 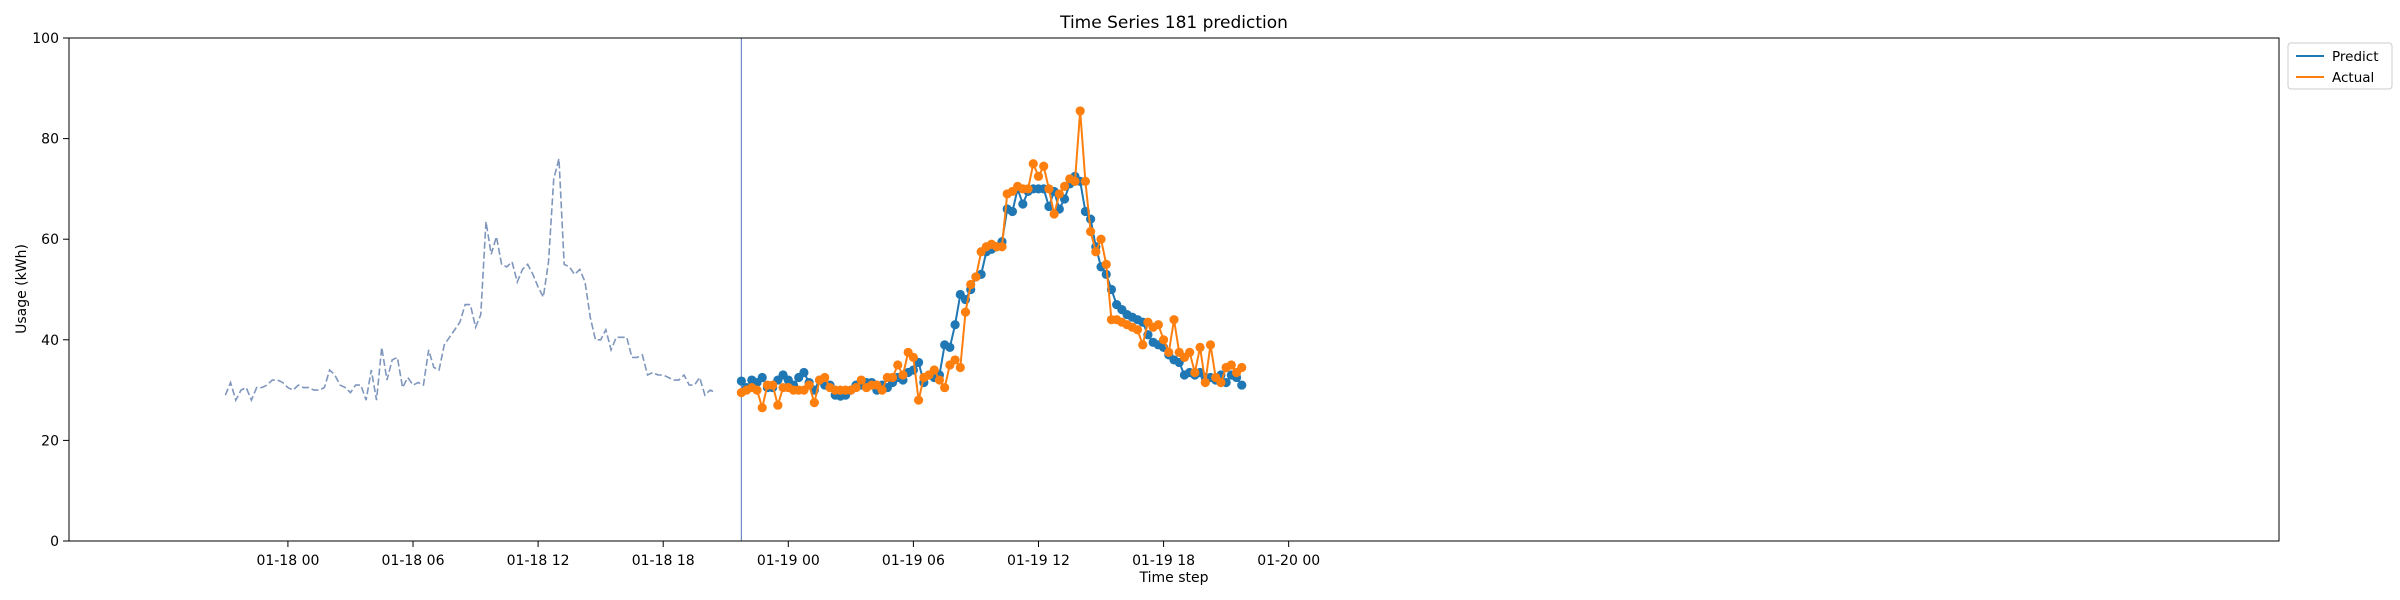 What do you see at coordinates (45, 39) in the screenshot?
I see `y-tick-label: 100` at bounding box center [45, 39].